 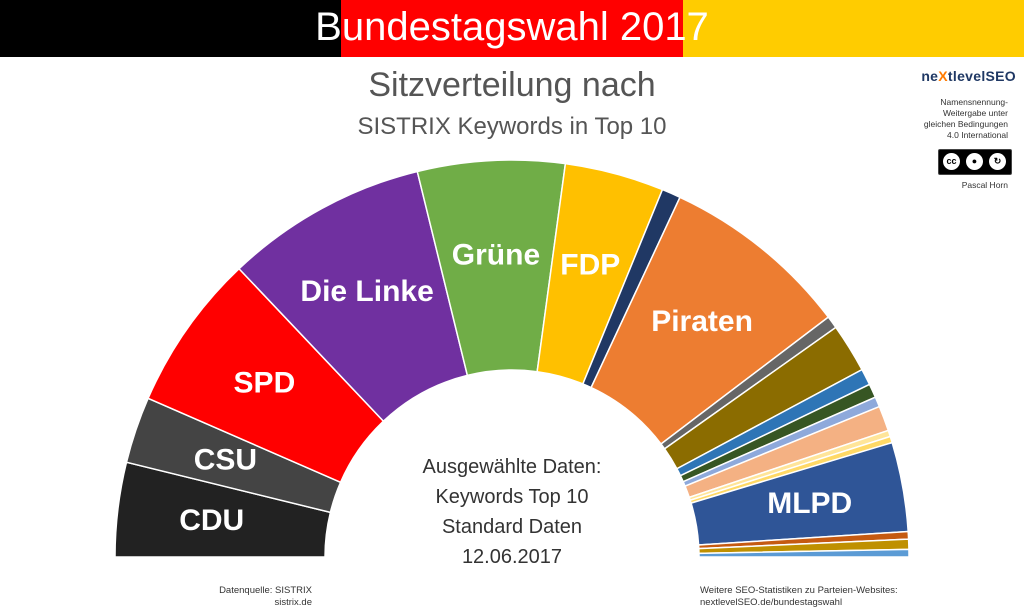 I want to click on license-line: Namensnennung-, so click(x=974, y=102).